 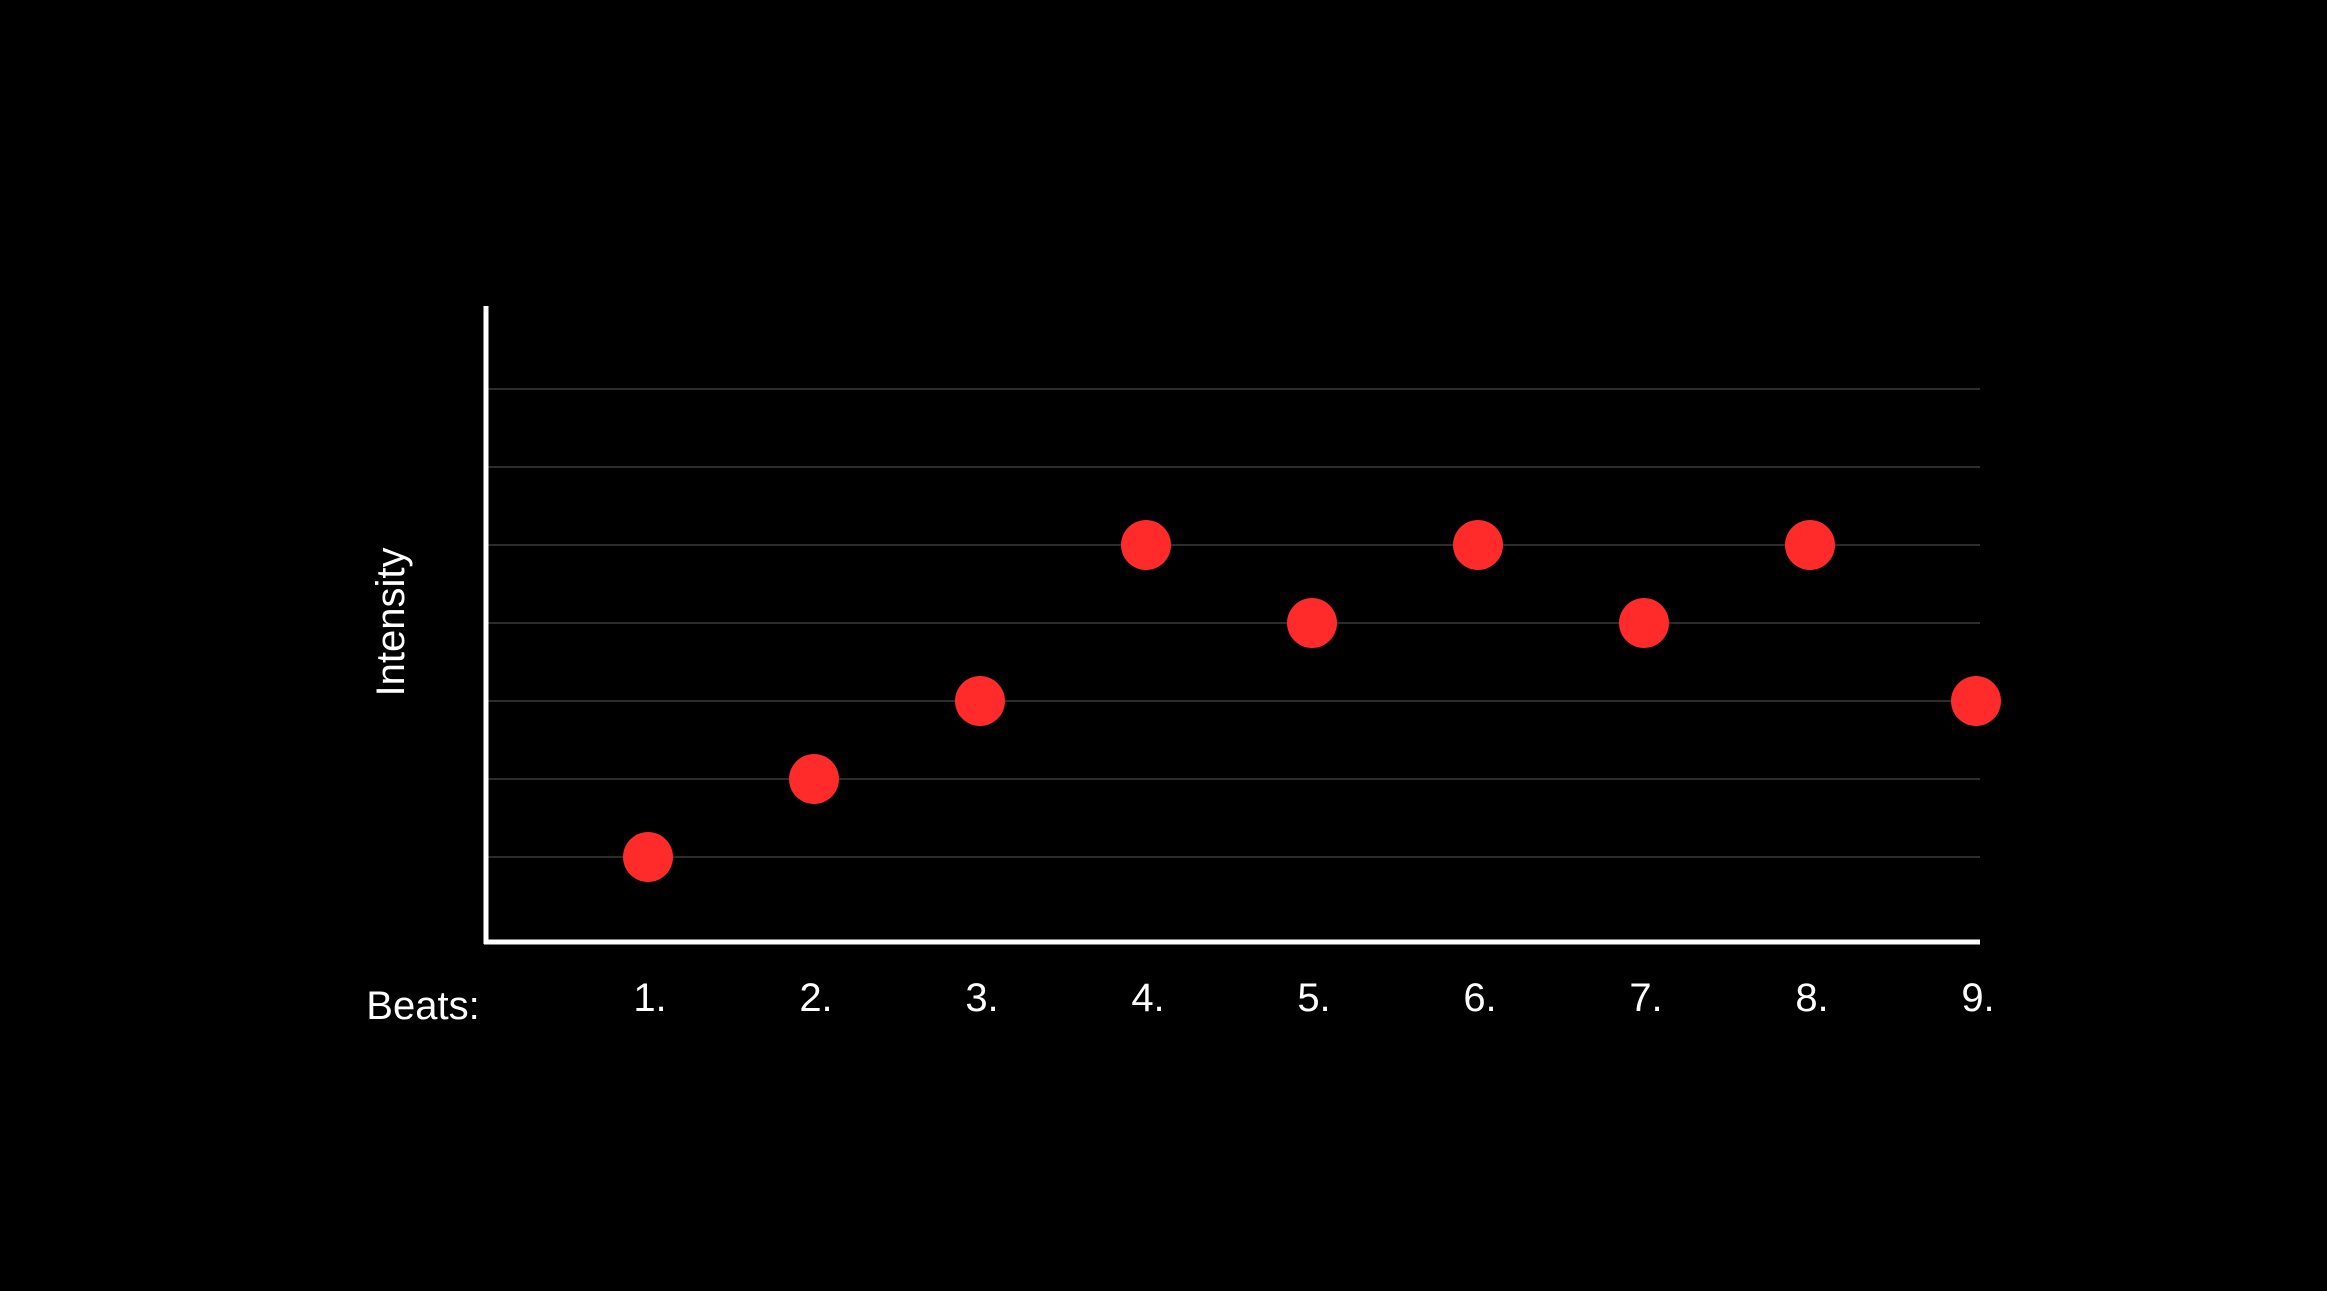 I want to click on x-axis-prefix-label: Beats:, so click(x=422, y=1006).